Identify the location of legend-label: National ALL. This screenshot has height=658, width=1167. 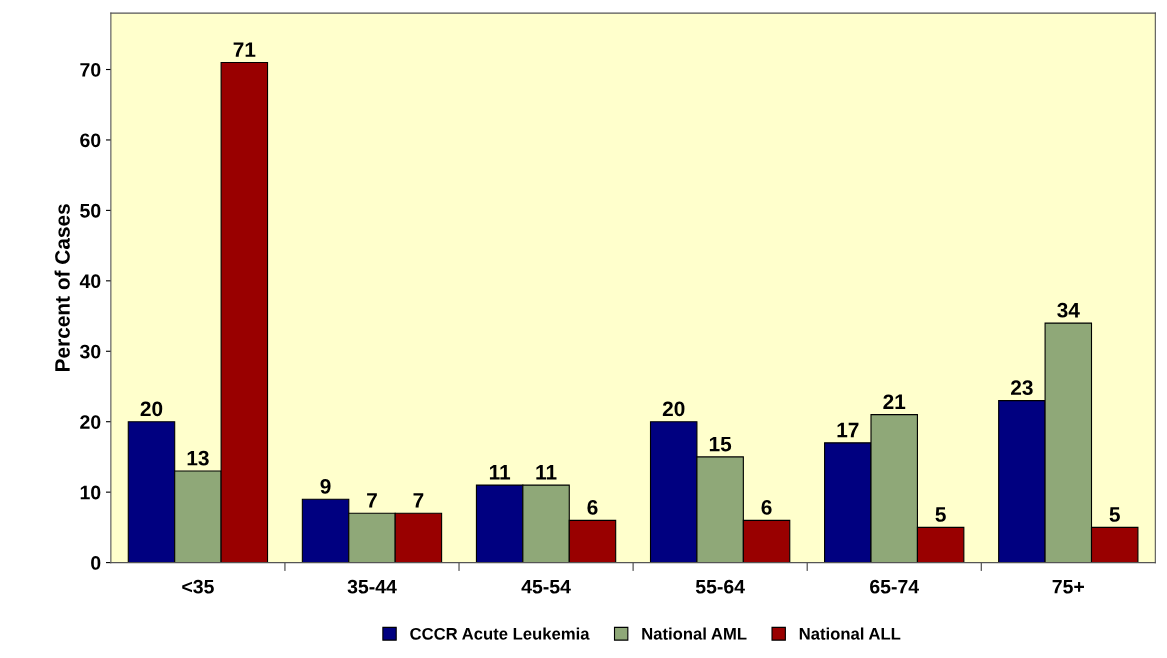
(850, 633).